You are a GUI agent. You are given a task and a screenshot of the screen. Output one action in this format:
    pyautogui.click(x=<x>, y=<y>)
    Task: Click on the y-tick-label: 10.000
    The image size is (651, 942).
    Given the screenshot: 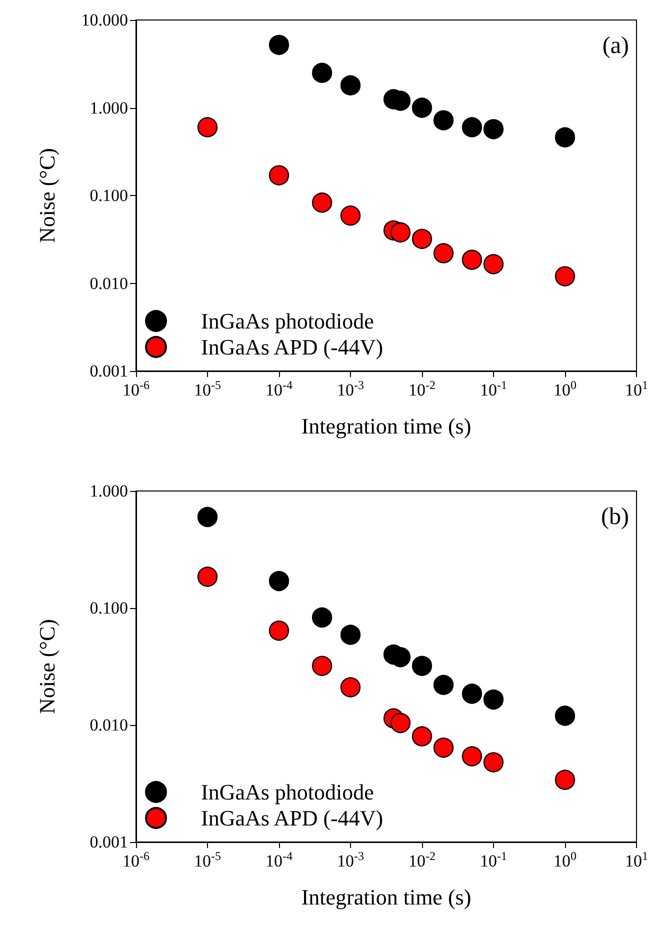 What is the action you would take?
    pyautogui.click(x=104, y=20)
    